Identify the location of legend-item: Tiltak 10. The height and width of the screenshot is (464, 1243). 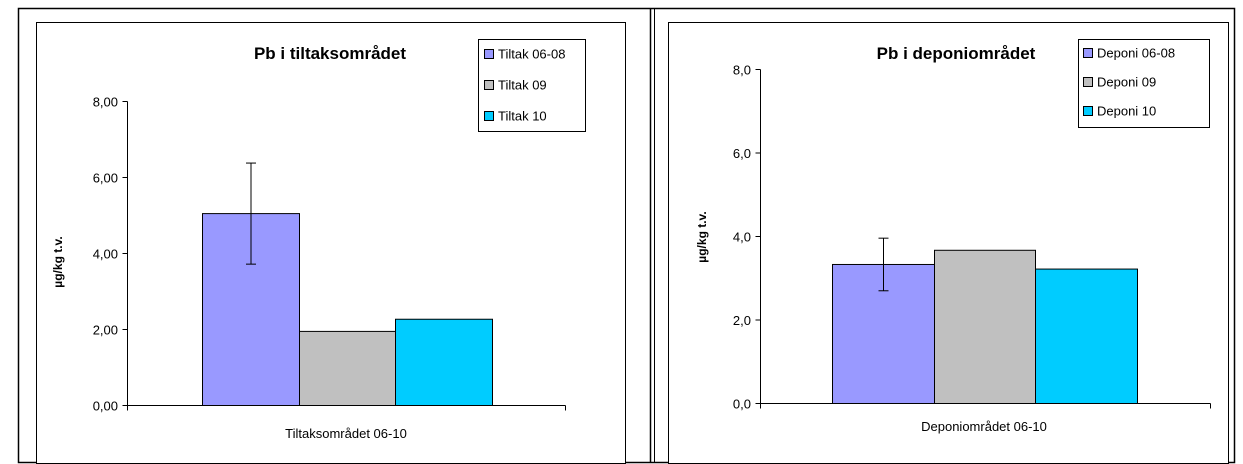
(515, 116).